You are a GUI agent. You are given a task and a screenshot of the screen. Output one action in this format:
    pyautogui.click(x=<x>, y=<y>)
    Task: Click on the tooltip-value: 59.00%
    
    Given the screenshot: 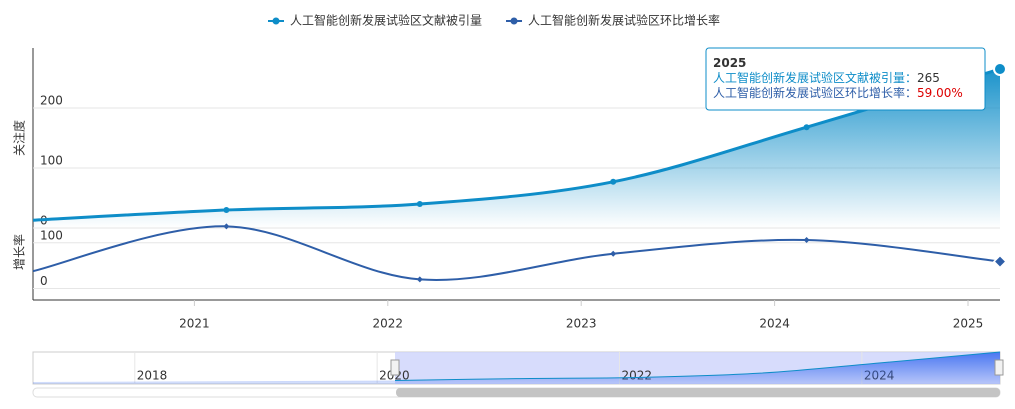 What is the action you would take?
    pyautogui.click(x=940, y=93)
    